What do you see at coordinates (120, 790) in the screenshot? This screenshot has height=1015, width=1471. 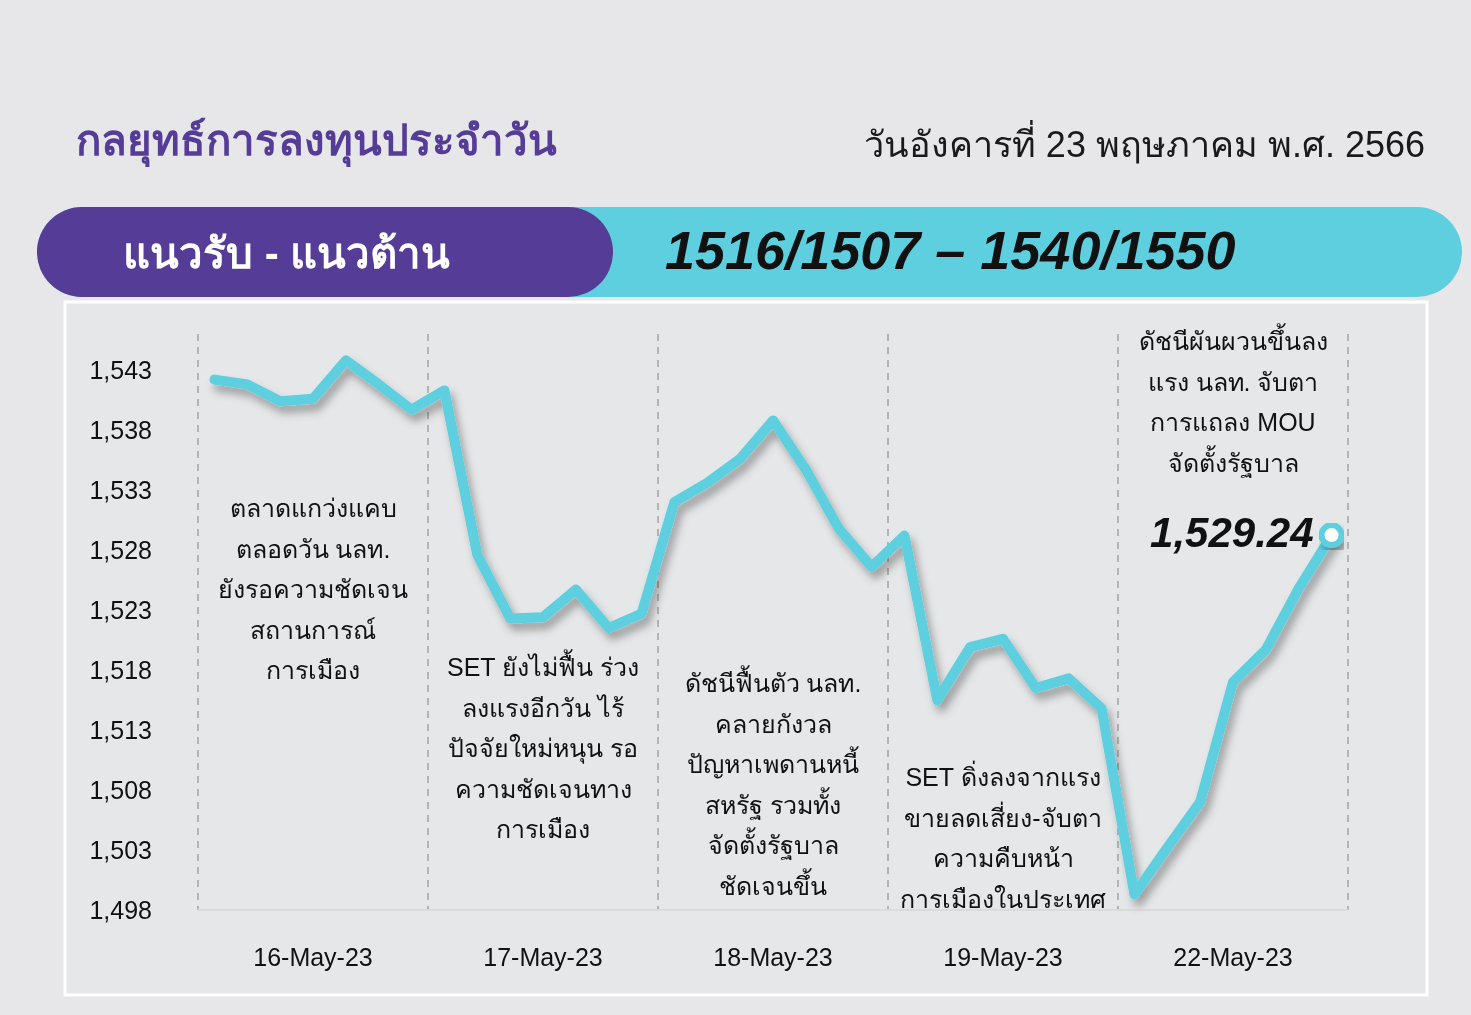 I see `y-tick-label: 1,508` at bounding box center [120, 790].